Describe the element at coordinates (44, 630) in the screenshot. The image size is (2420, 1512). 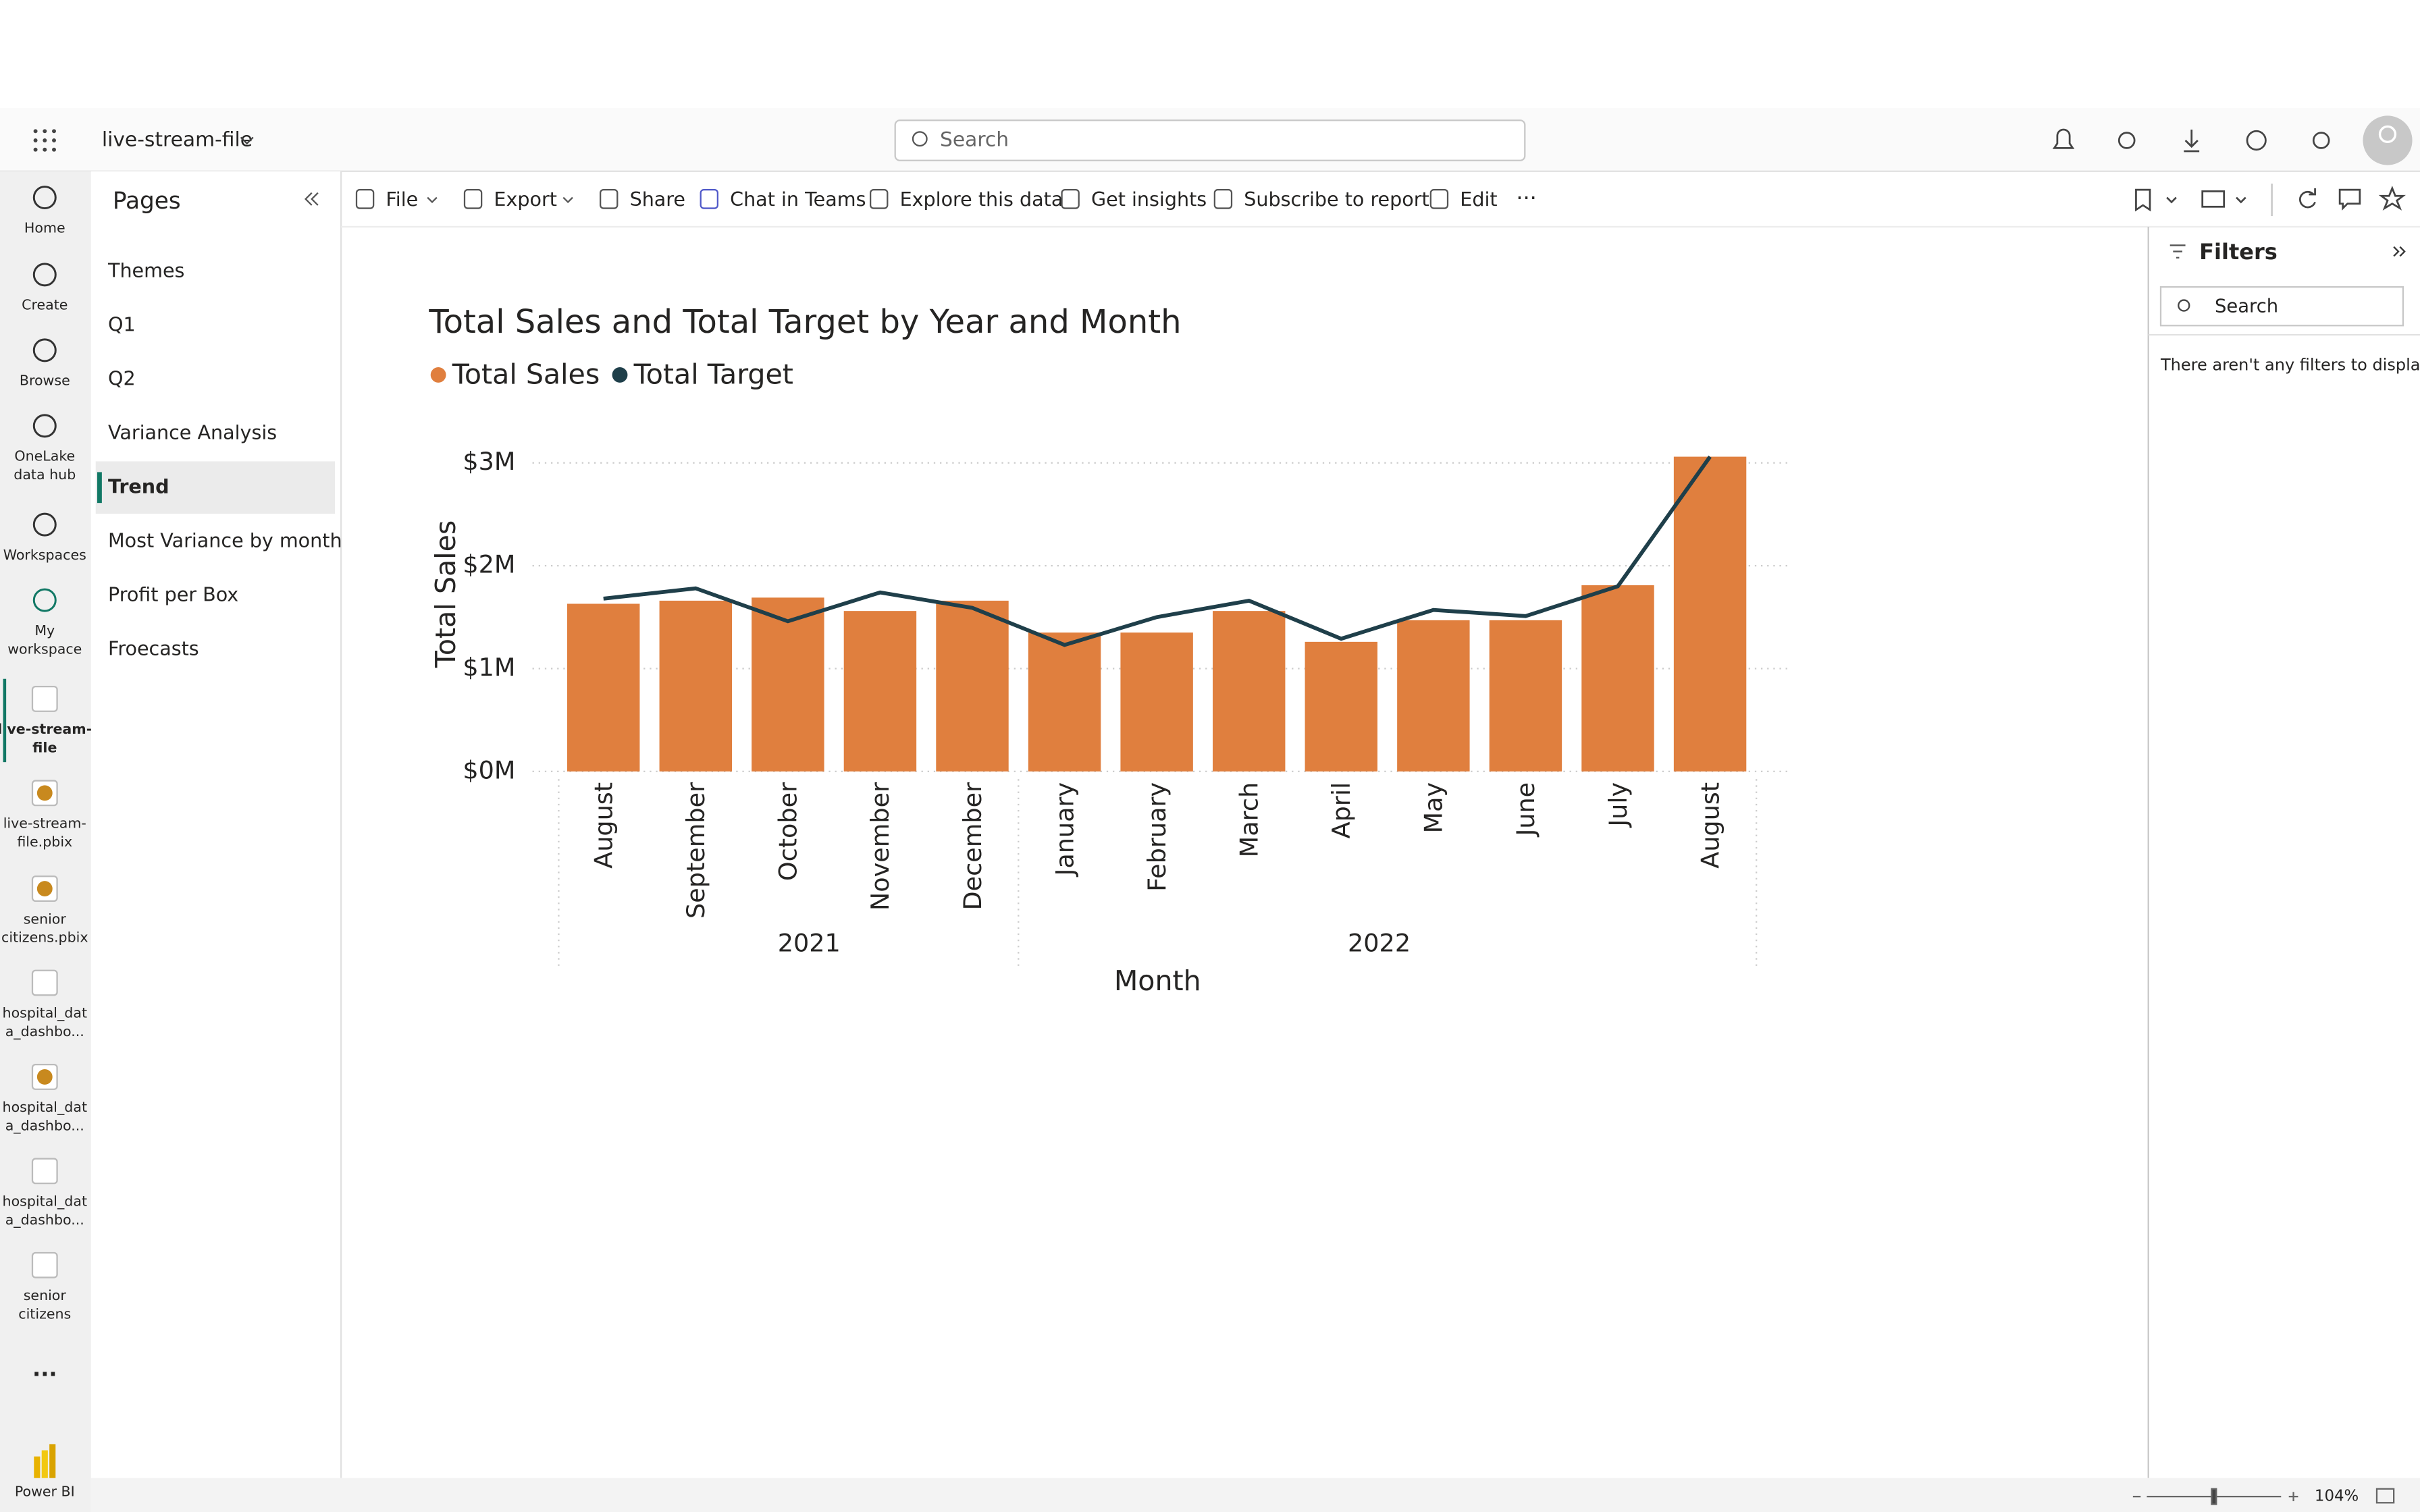
I see `nav-label: My` at that location.